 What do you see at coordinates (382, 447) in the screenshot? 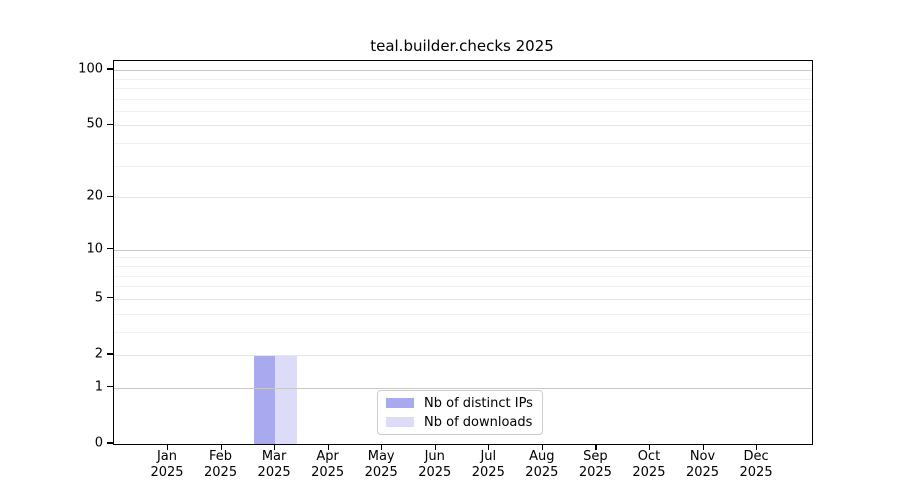
I see `x-tick-mark-may` at bounding box center [382, 447].